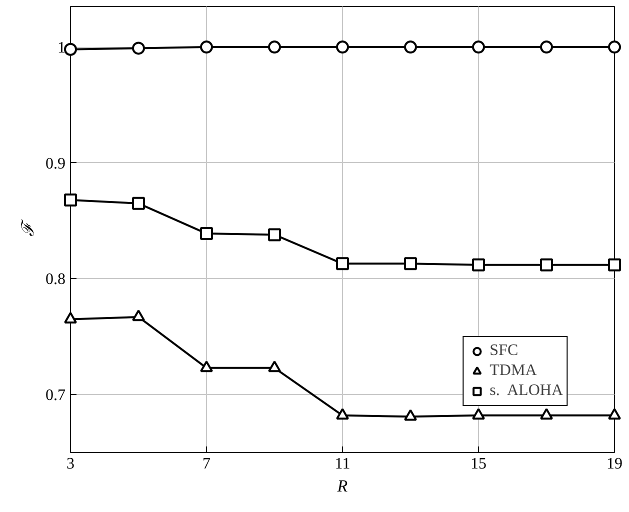  What do you see at coordinates (342, 486) in the screenshot?
I see `x-axis-title: R` at bounding box center [342, 486].